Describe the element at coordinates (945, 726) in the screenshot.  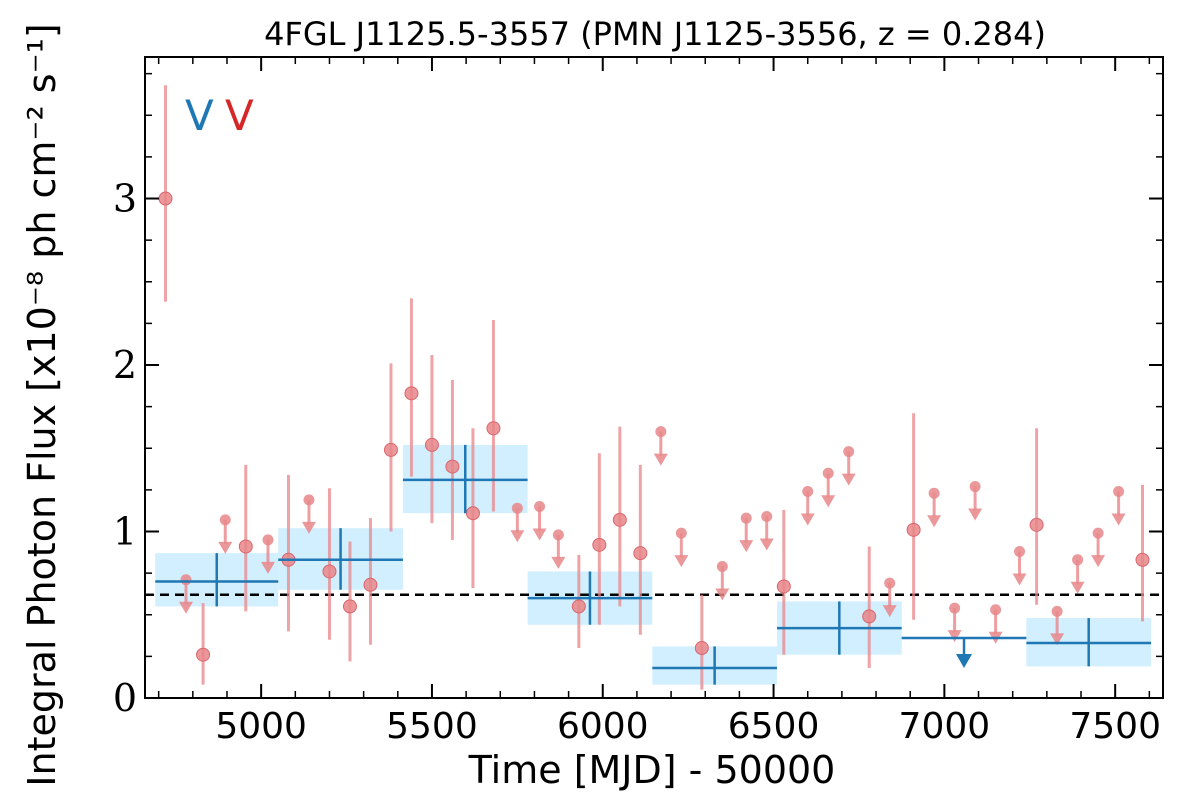
I see `x-tick-label: 7000` at that location.